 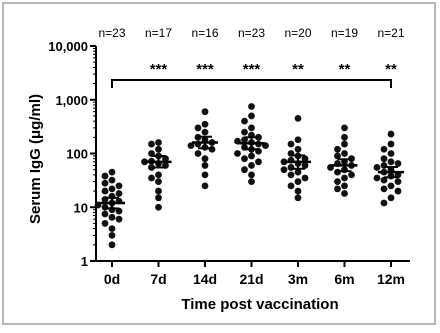 I want to click on y-axis-title: Serum IgG (μg/ml), so click(x=35, y=159).